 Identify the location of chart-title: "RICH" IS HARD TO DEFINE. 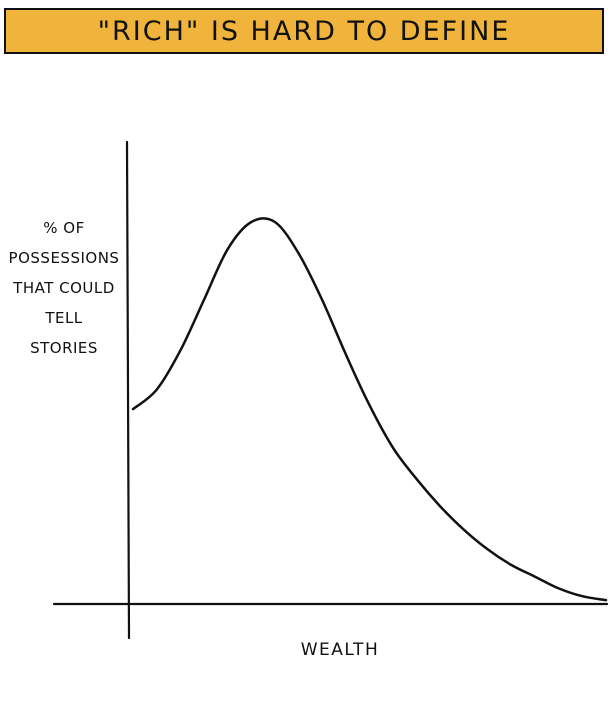
(304, 31).